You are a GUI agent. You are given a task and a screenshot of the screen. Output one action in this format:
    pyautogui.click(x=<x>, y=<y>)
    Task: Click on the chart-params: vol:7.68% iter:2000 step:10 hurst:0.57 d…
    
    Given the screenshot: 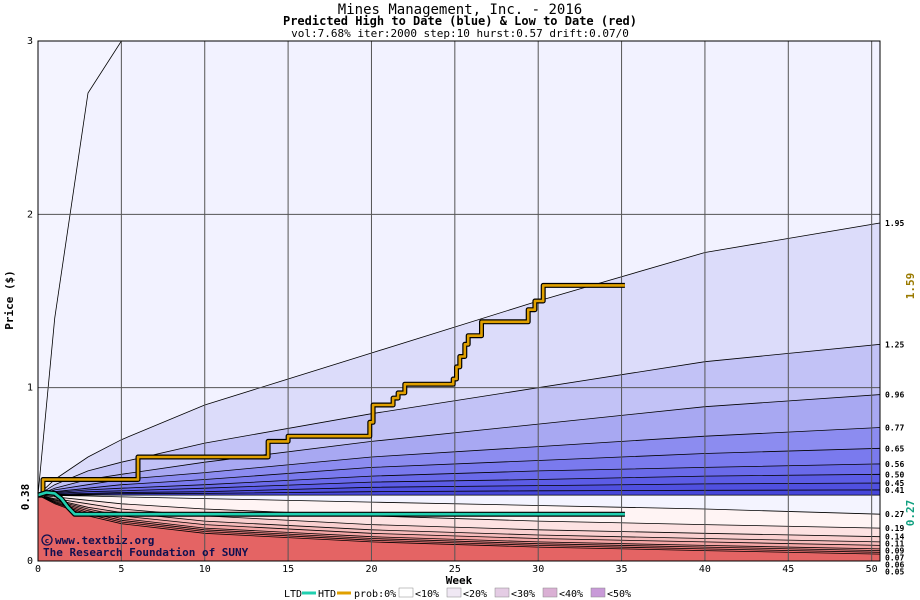 What is the action you would take?
    pyautogui.click(x=460, y=33)
    